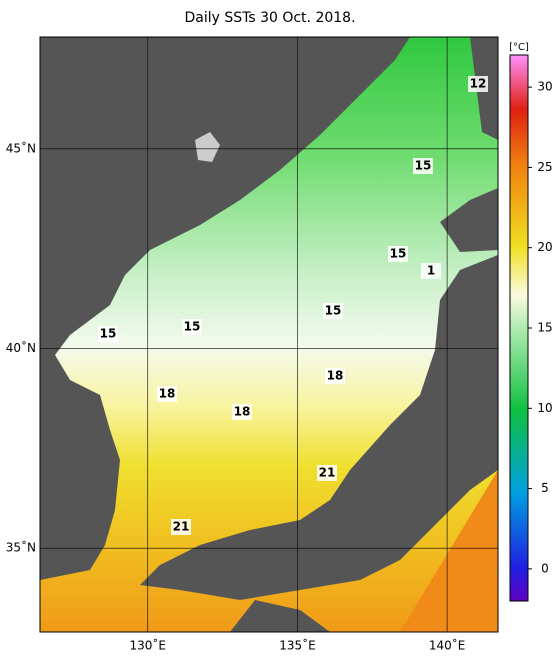 The width and height of the screenshot is (558, 661). What do you see at coordinates (544, 408) in the screenshot?
I see `colorbar-tick-label: 10` at bounding box center [544, 408].